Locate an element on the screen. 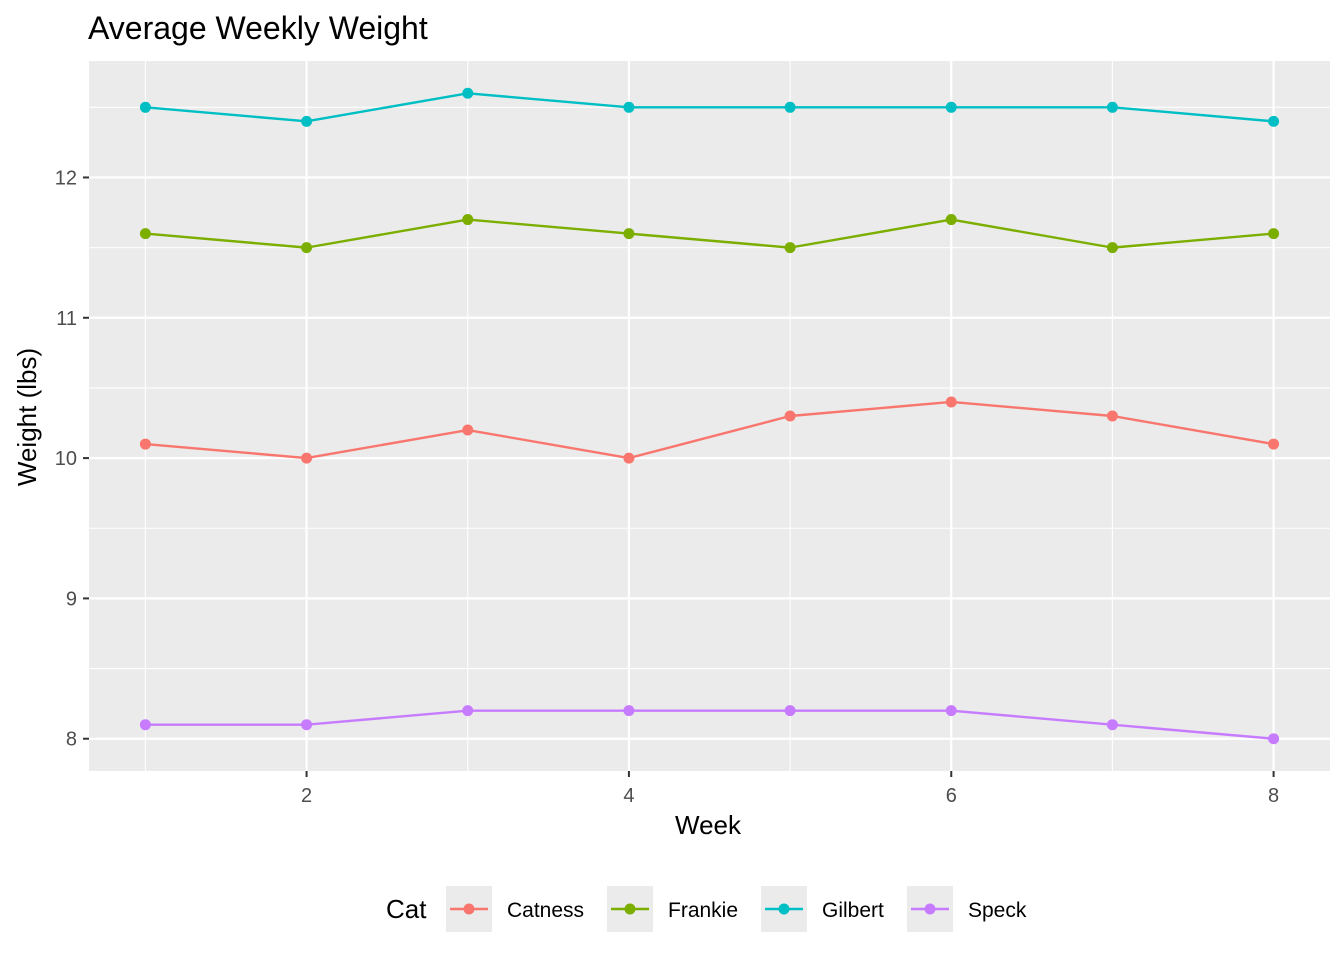  series-line-catness is located at coordinates (709, 430).